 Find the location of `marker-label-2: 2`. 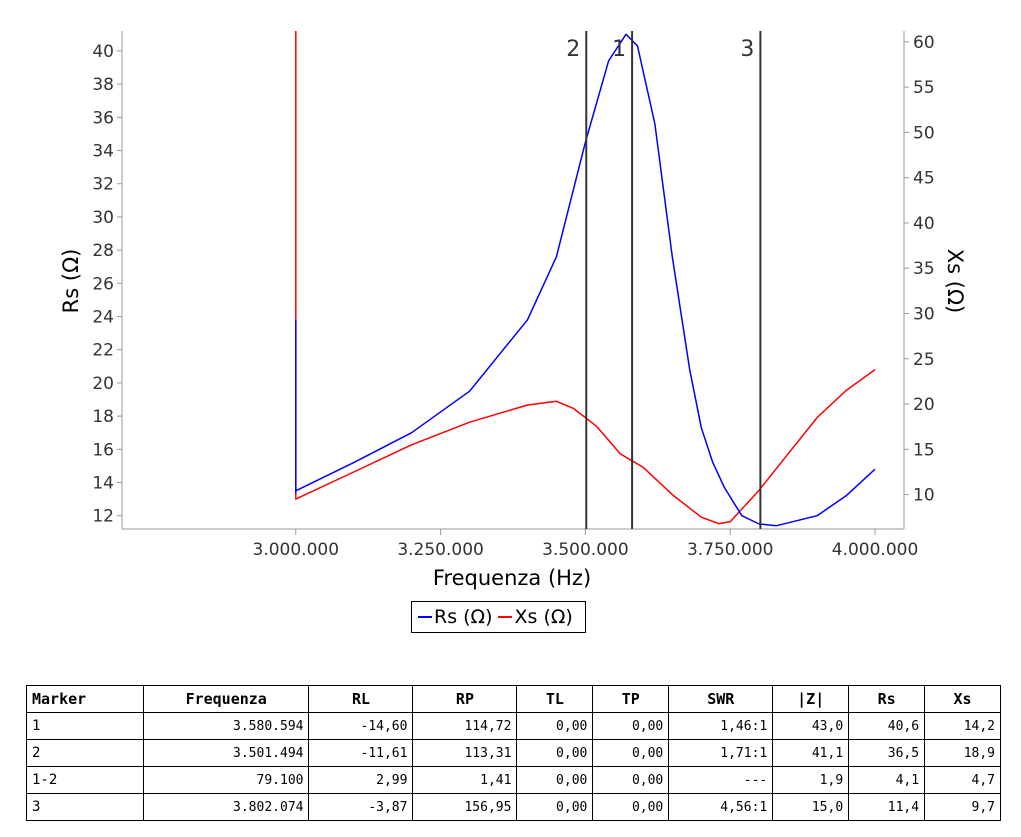

marker-label-2: 2 is located at coordinates (573, 49).